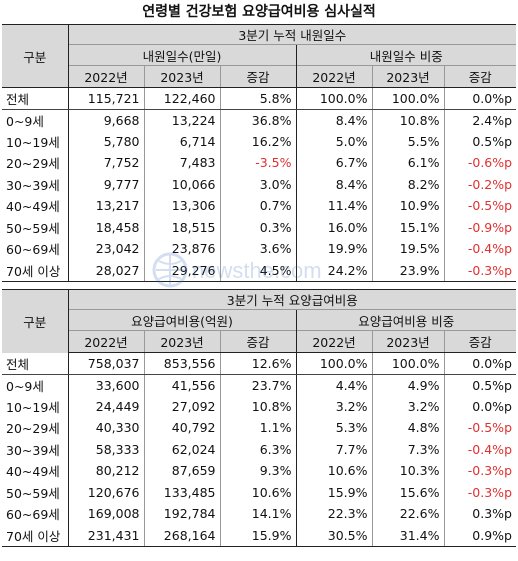 The height and width of the screenshot is (561, 518). Describe the element at coordinates (105, 76) in the screenshot. I see `column-header: 2022년` at that location.